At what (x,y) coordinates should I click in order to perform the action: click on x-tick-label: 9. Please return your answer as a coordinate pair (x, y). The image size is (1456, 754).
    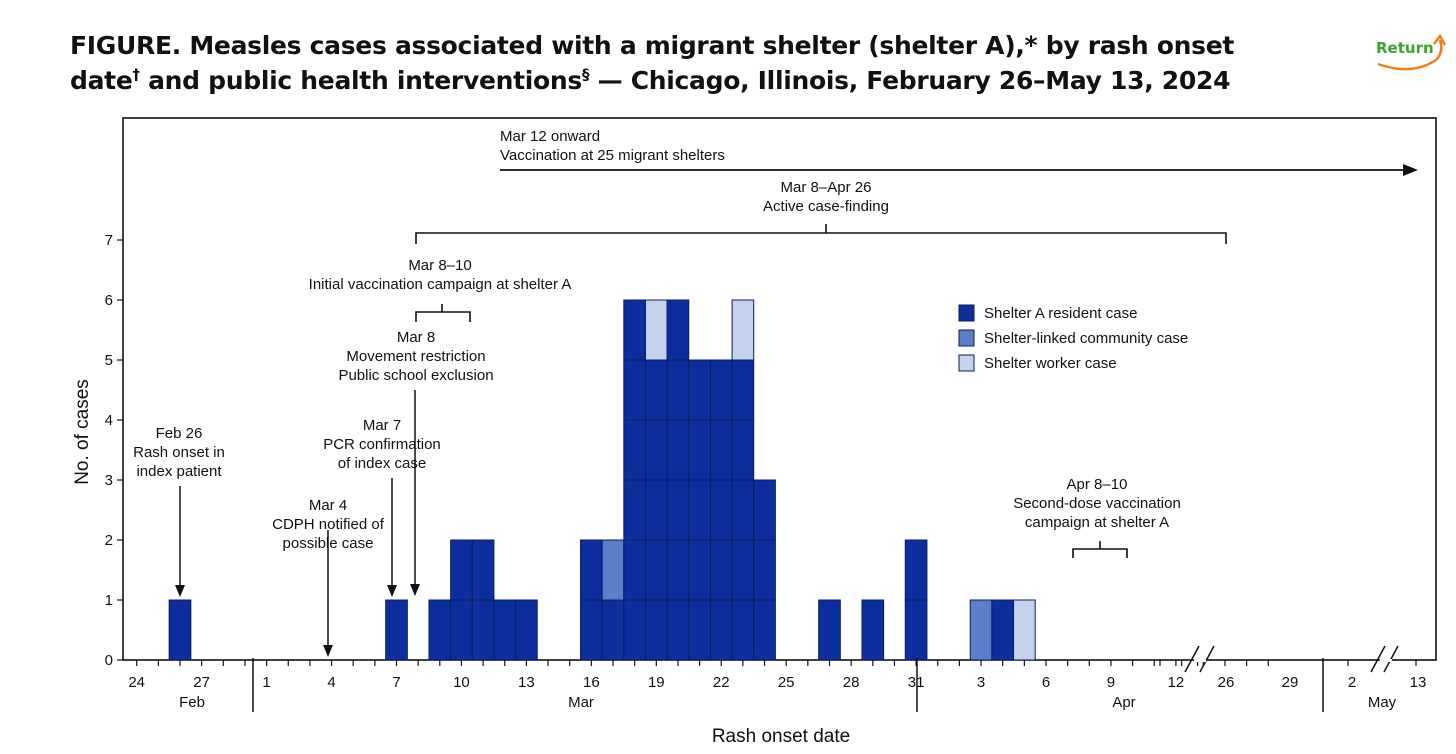
    Looking at the image, I should click on (1111, 682).